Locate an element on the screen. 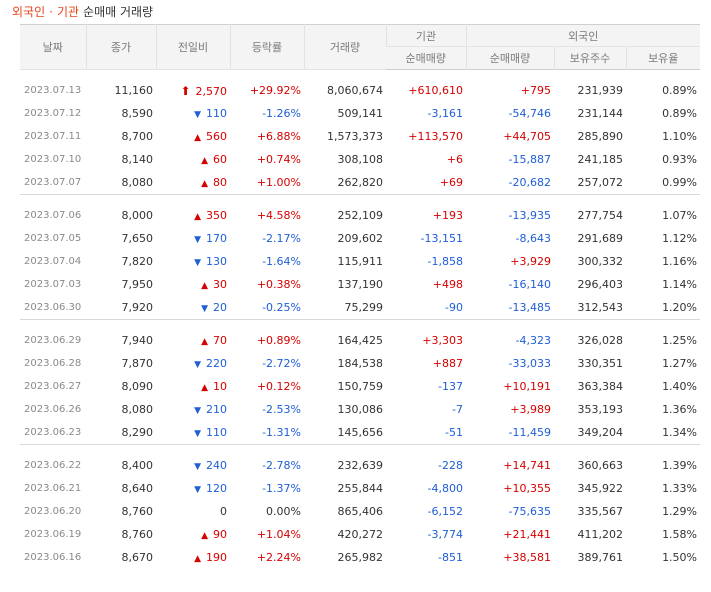 The image size is (711, 592). upper-limit-arrow-icon: ⬆ is located at coordinates (185, 90).